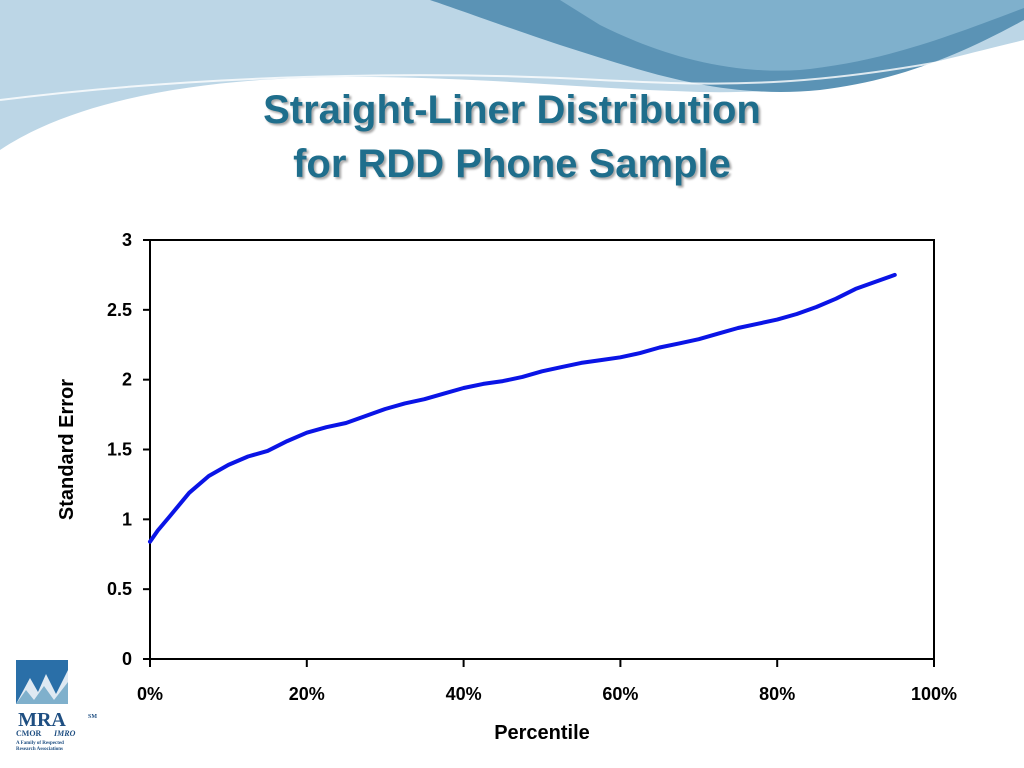 Image resolution: width=1024 pixels, height=768 pixels. I want to click on x-axis-title: Percentile, so click(542, 733).